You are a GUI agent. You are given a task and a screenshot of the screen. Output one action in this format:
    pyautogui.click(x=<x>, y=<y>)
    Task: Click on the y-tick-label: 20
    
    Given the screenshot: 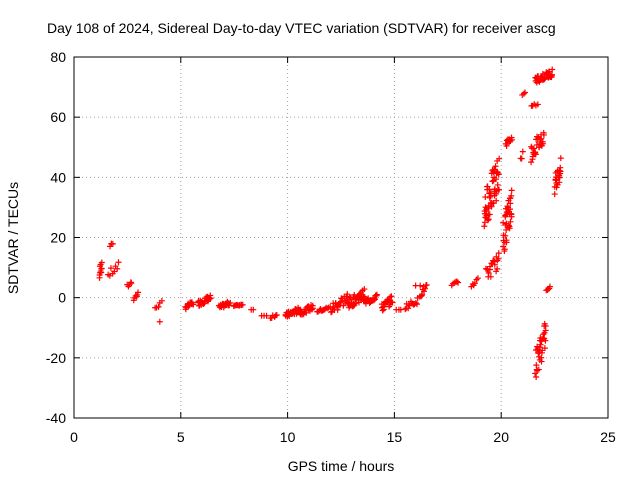 What is the action you would take?
    pyautogui.click(x=58, y=238)
    